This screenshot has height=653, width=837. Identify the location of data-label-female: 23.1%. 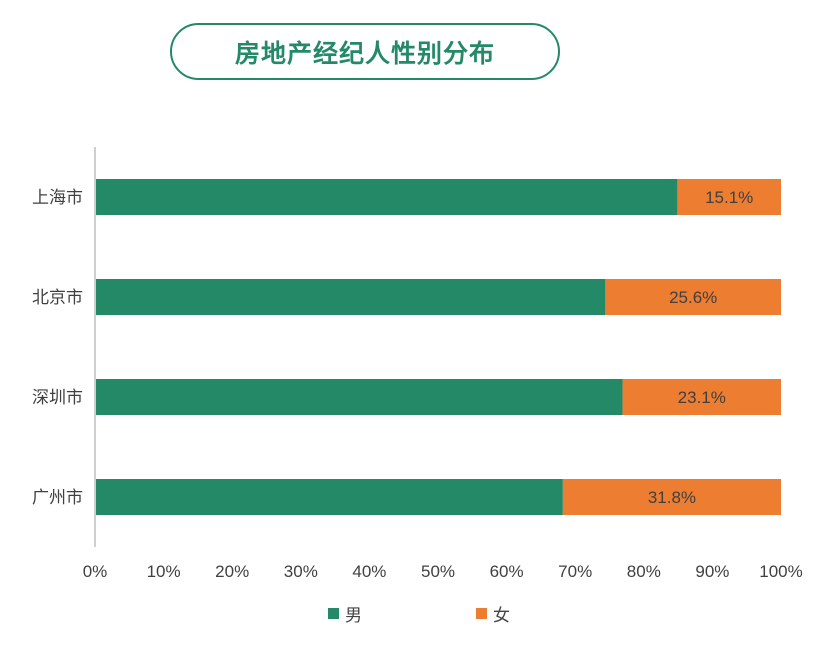
(702, 397).